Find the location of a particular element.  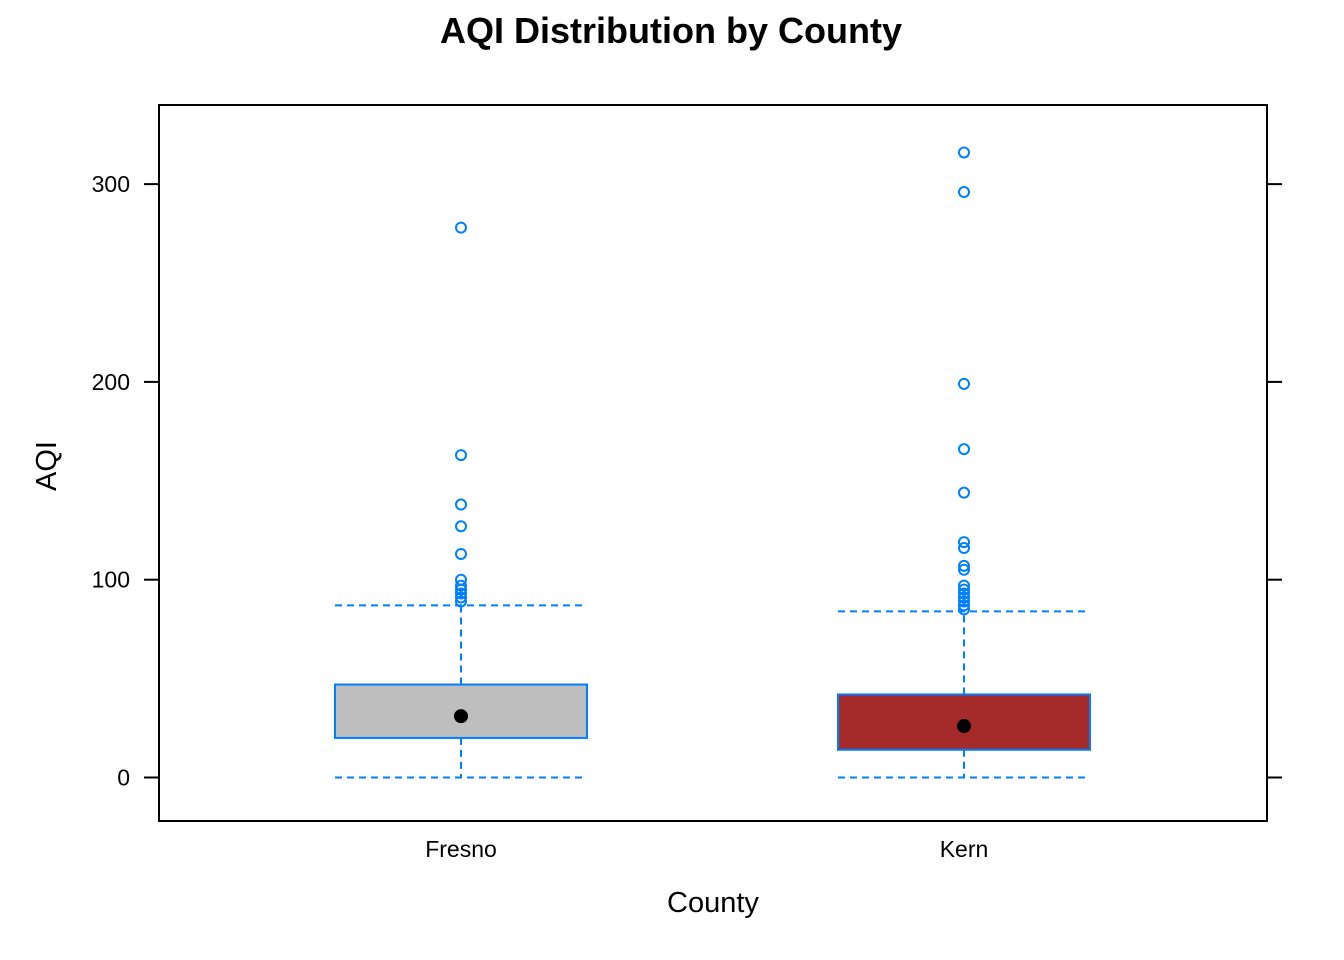

chart-title: AQI Distribution by County is located at coordinates (671, 30).